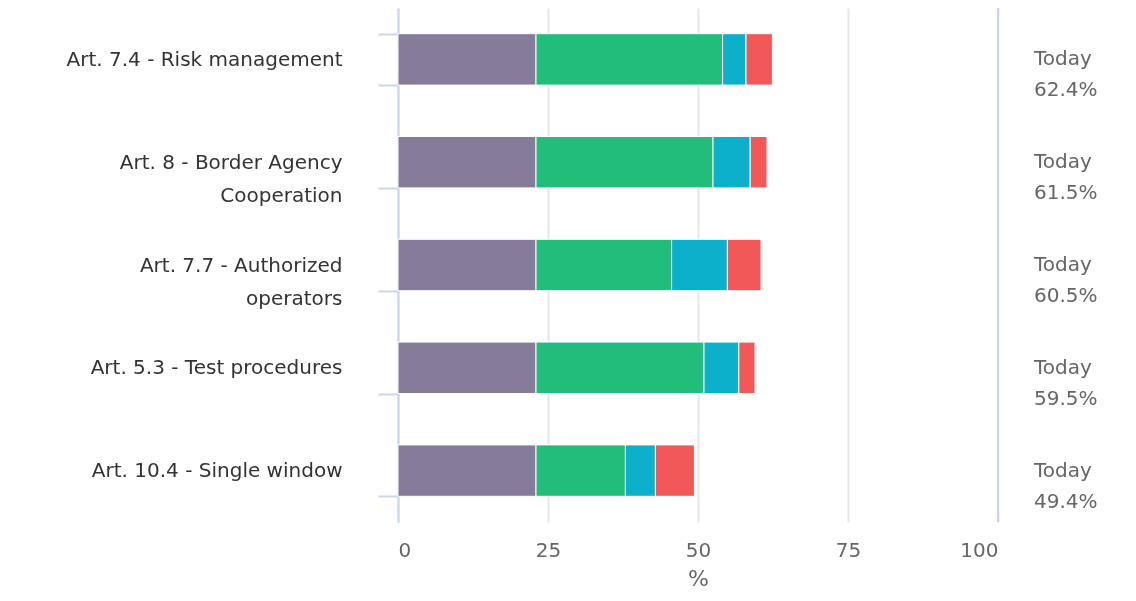  I want to click on y-tick-label: Art. 8 - Border Agency Cooperation, so click(231, 178).